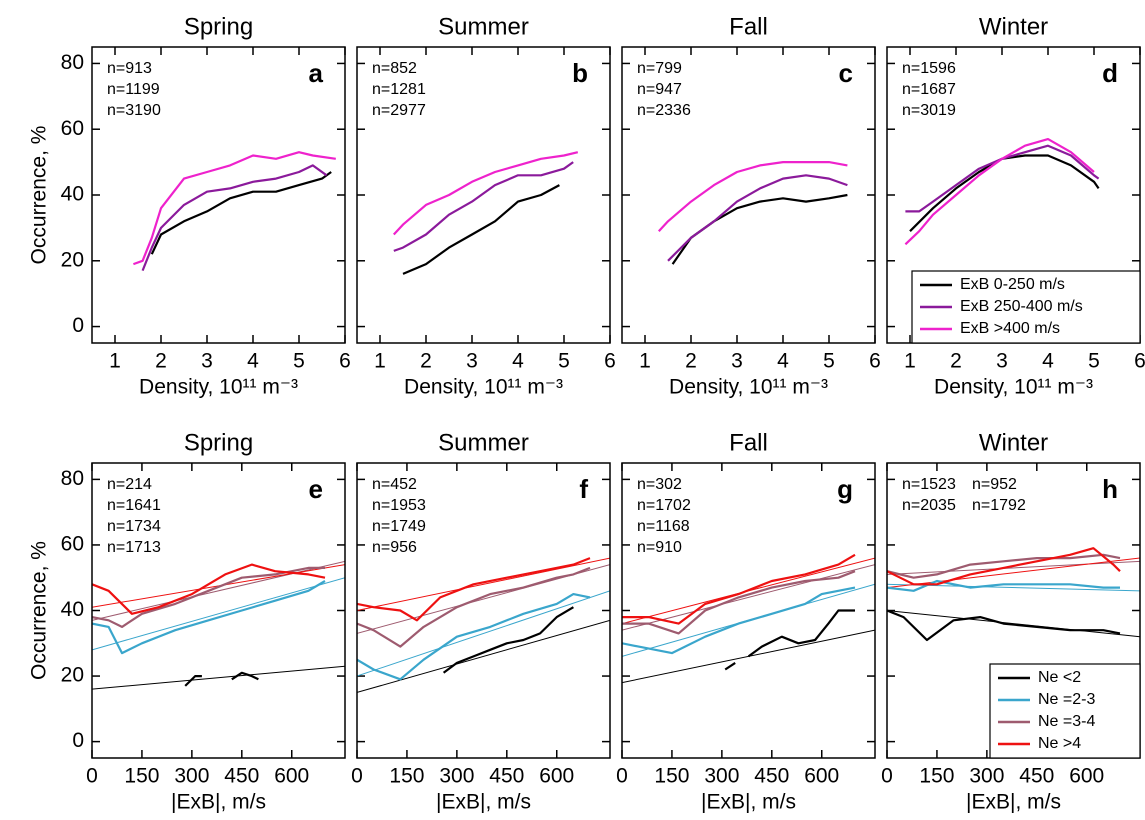 The image size is (1145, 820). What do you see at coordinates (929, 110) in the screenshot?
I see `n-annotation: n=3019` at bounding box center [929, 110].